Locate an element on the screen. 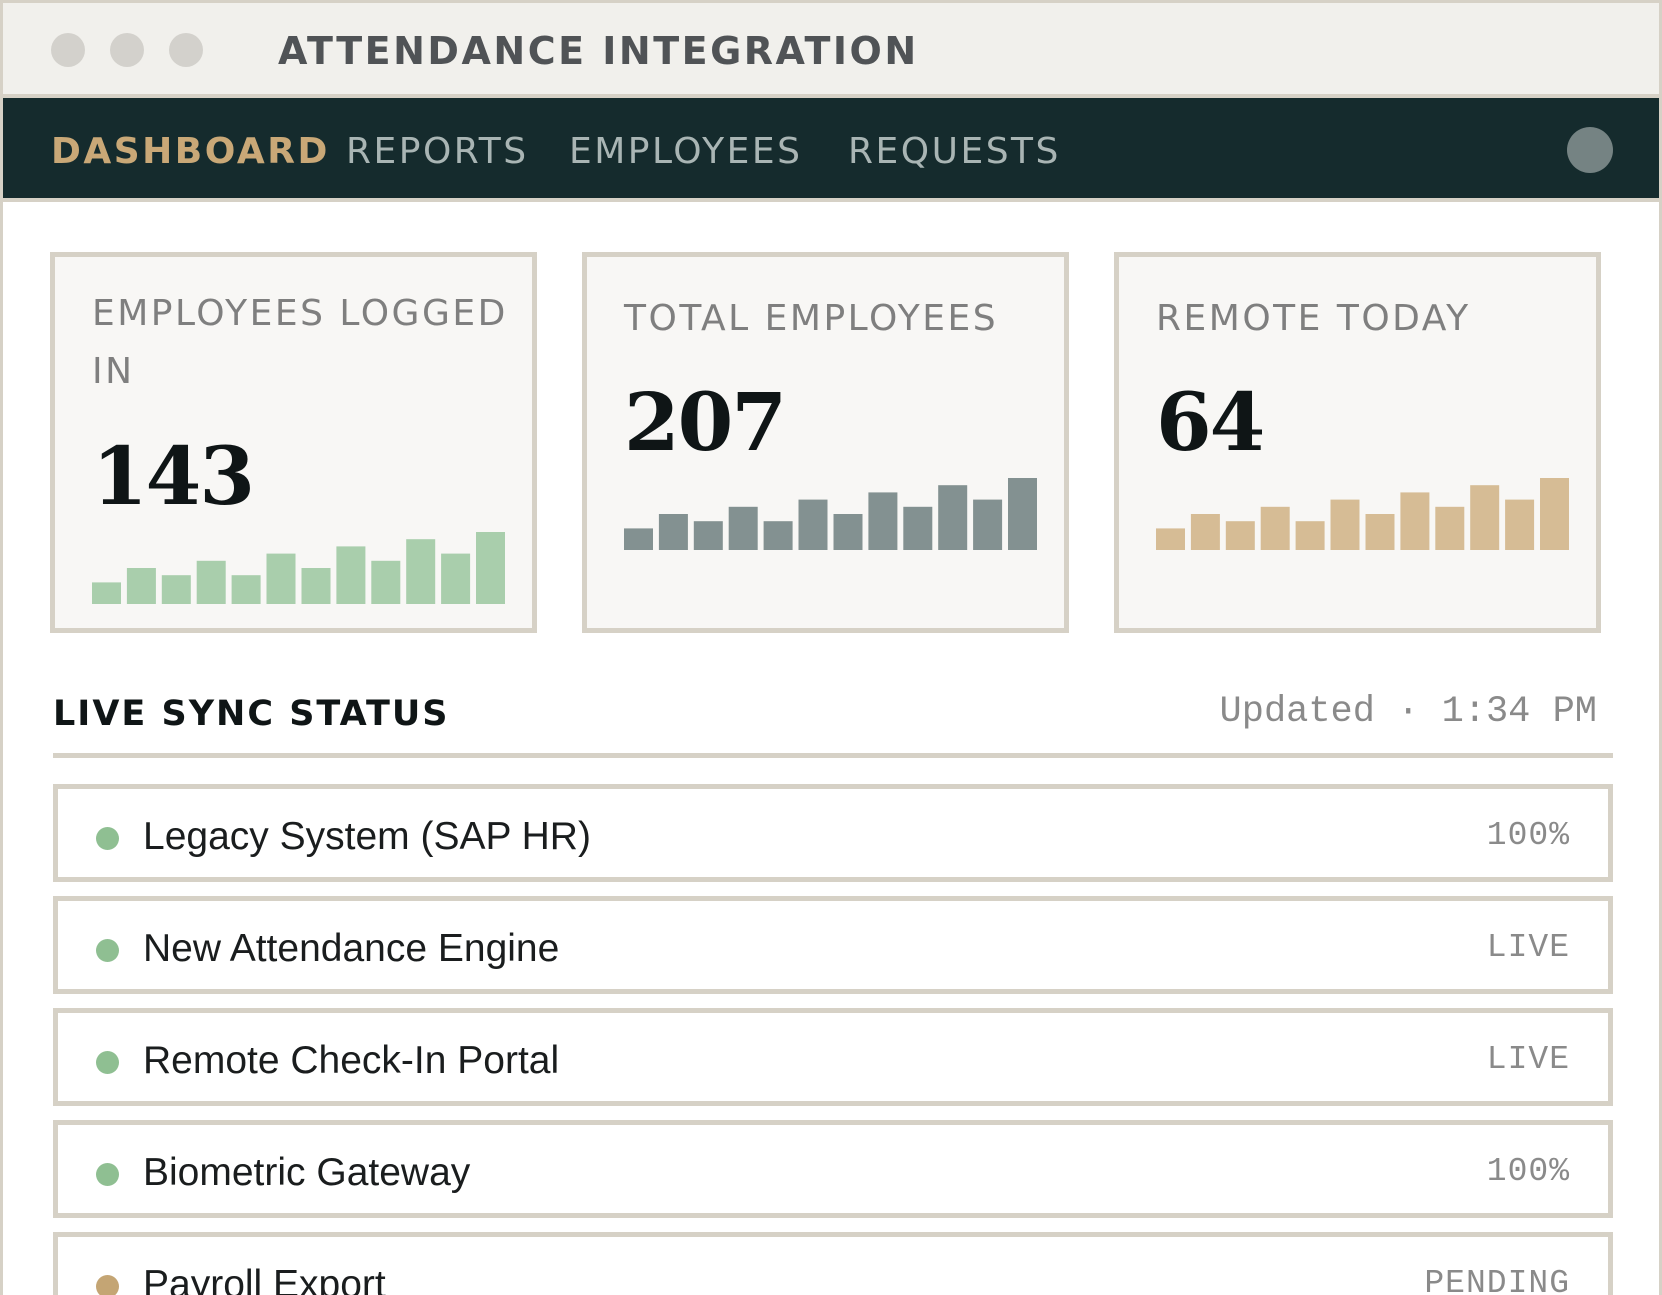  top-nav: DASHBOARD REPORTS EMPLOYEES REQUESTS is located at coordinates (831, 150).